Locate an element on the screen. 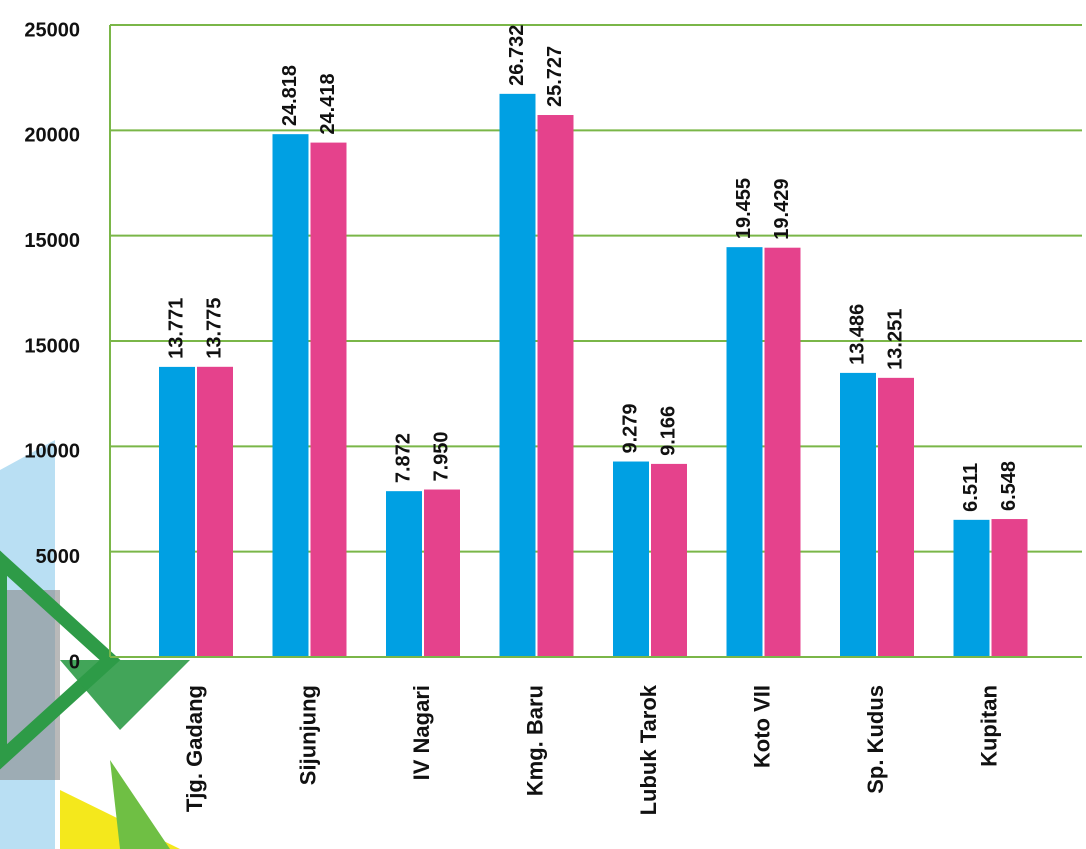 The height and width of the screenshot is (849, 1086). decoration is located at coordinates (95, 644).